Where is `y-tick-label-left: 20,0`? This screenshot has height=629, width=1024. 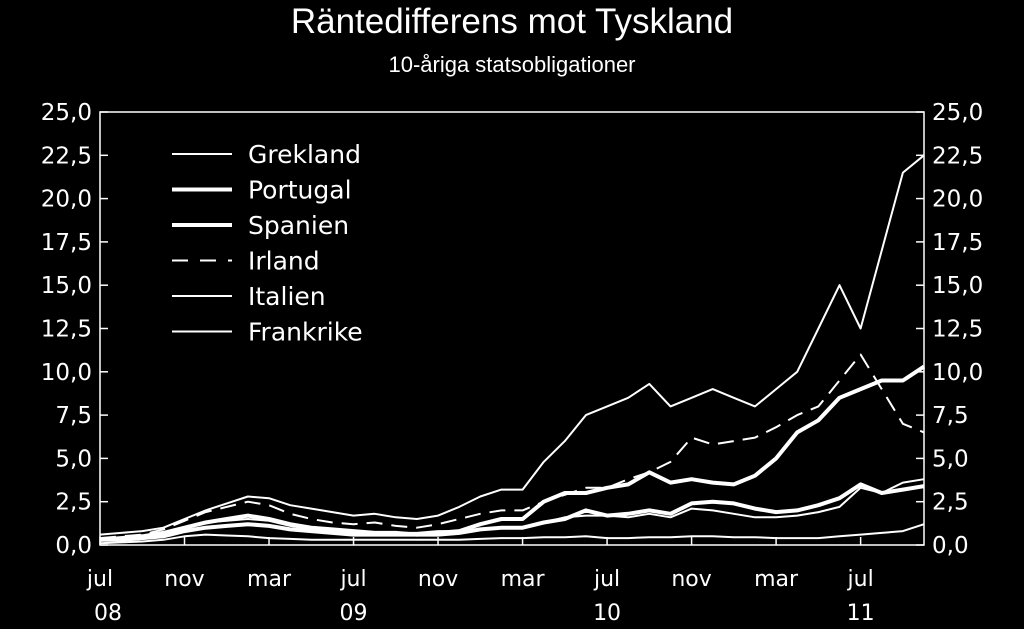
y-tick-label-left: 20,0 is located at coordinates (66, 200).